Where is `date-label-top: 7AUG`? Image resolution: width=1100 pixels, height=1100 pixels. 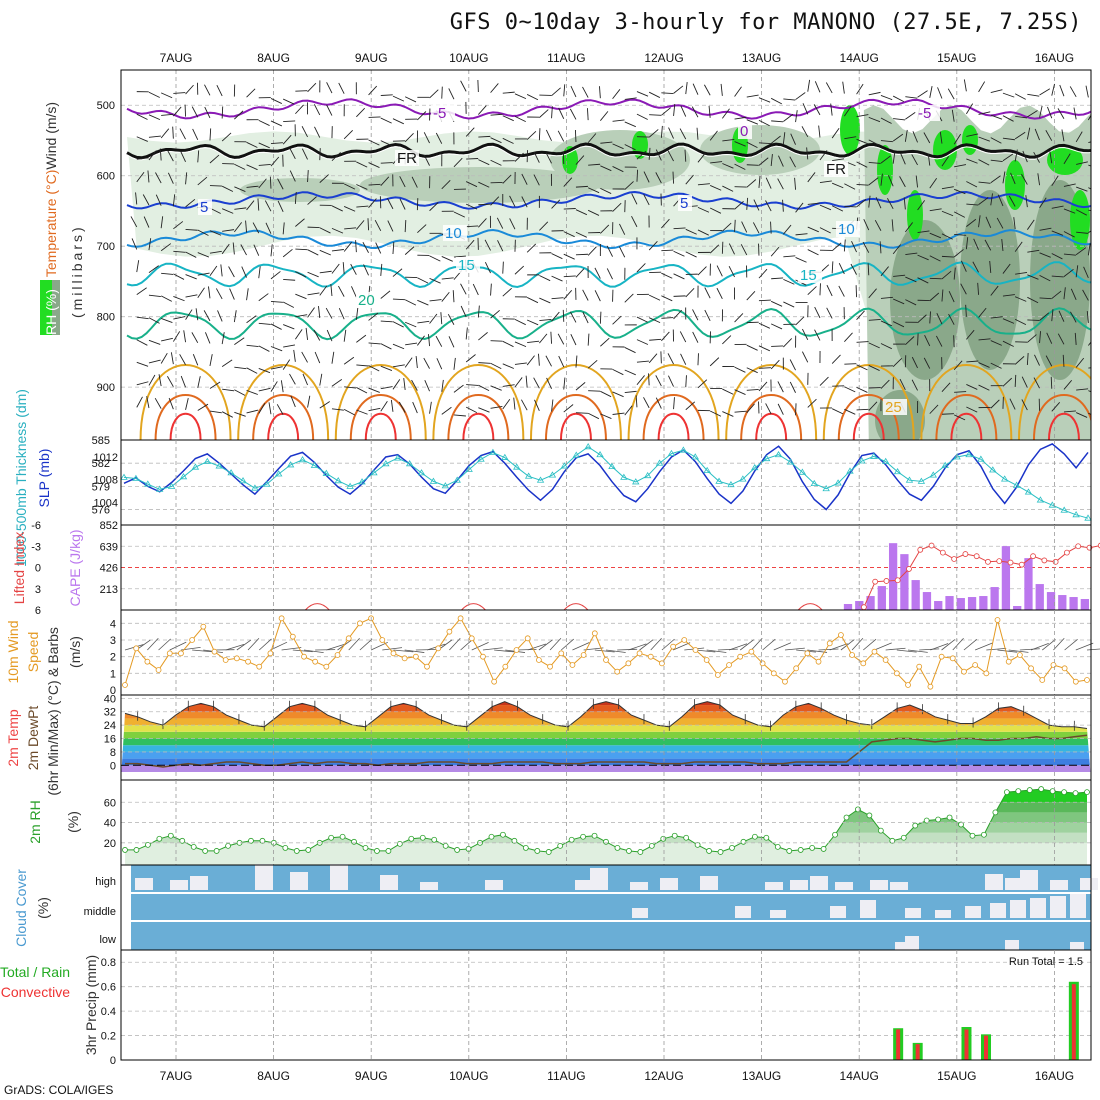
date-label-top: 7AUG is located at coordinates (176, 58).